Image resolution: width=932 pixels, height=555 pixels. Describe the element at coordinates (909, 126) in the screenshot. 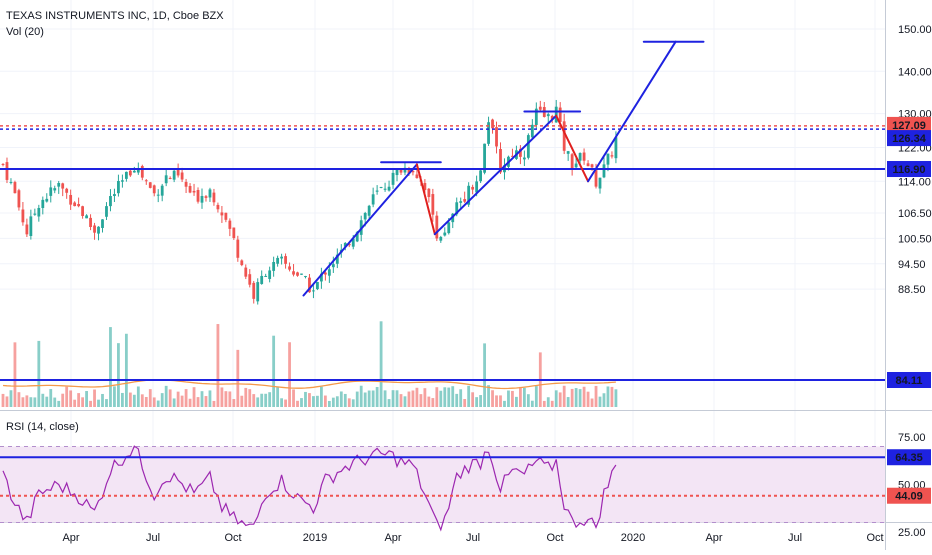

I see `price-marker-badge-0: 127.09` at that location.